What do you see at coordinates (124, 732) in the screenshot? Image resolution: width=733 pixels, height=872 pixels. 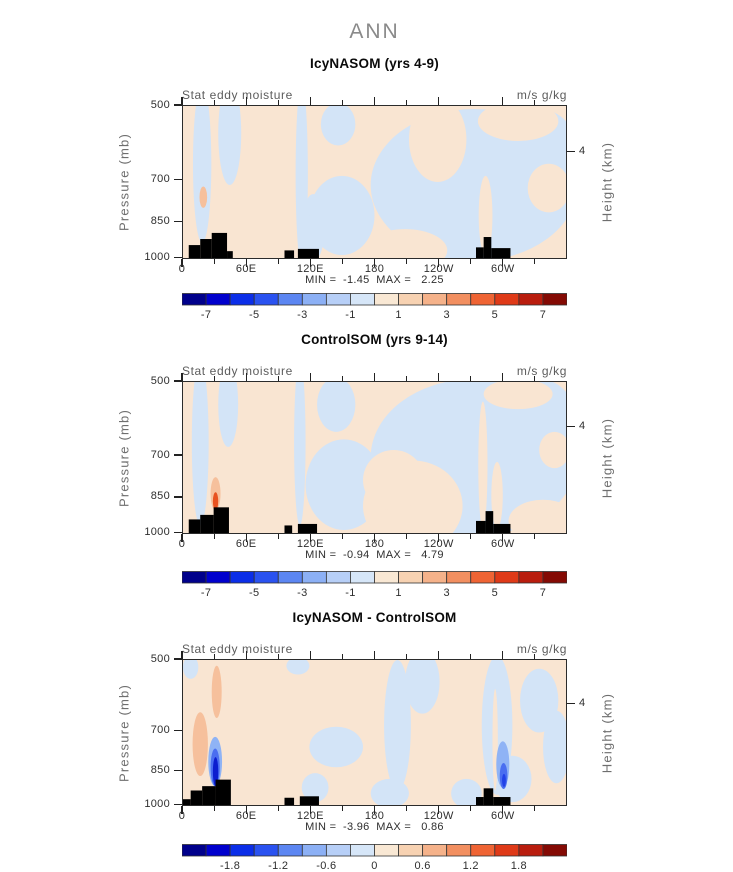 I see `pressure-axis-label: Pressure (mb)` at bounding box center [124, 732].